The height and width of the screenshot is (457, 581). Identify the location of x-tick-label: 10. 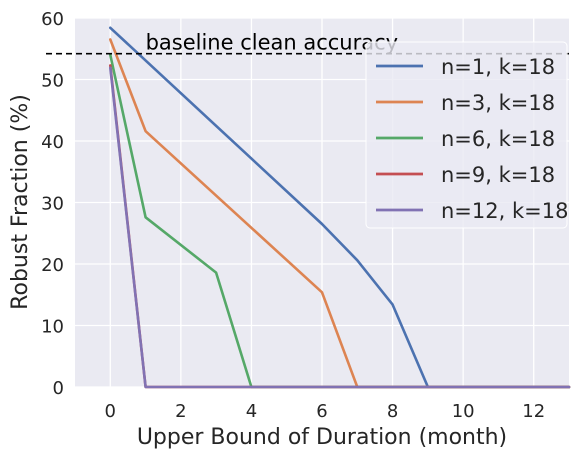
(463, 411).